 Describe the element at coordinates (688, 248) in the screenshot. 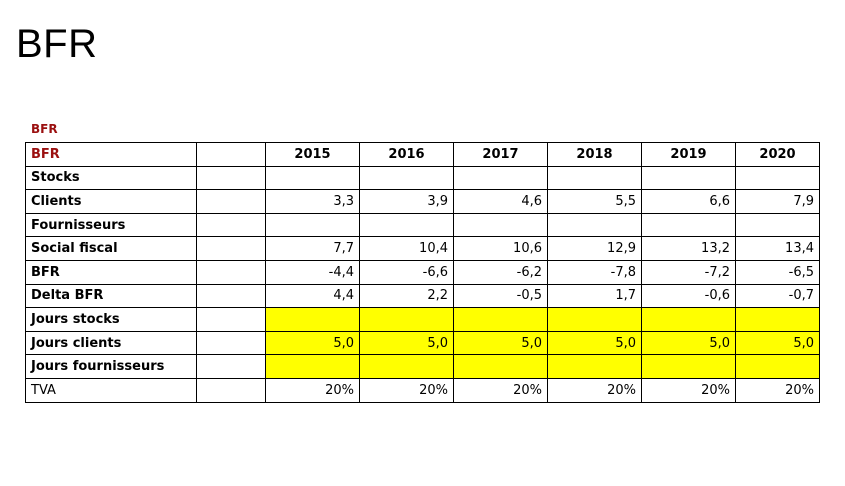

I see `value-cell: 13,2` at that location.